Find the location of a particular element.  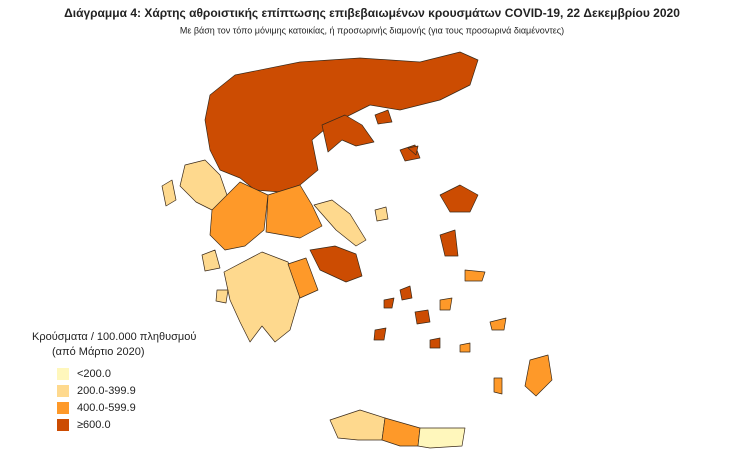

legend-label: <200.0 is located at coordinates (94, 374).